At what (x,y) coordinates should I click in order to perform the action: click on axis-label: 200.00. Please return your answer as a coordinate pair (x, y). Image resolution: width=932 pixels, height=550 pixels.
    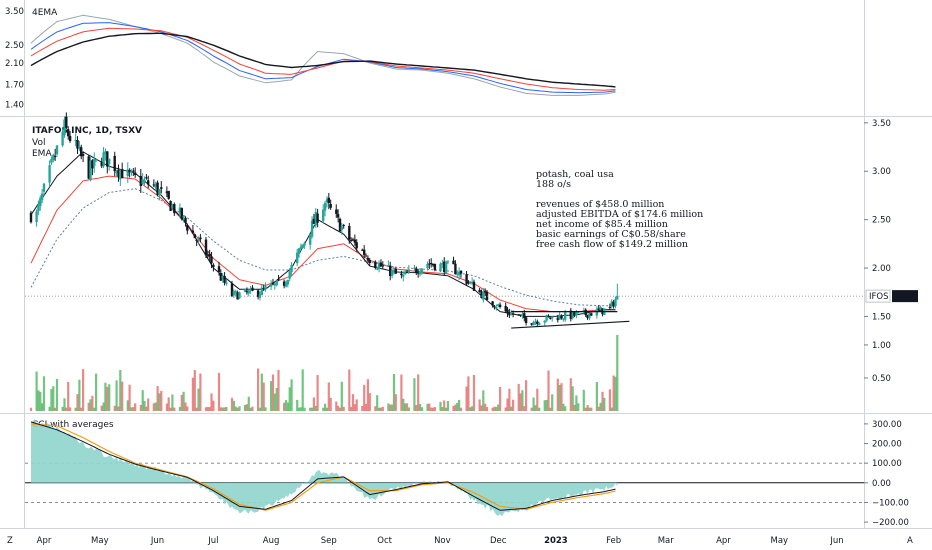
    Looking at the image, I should click on (887, 445).